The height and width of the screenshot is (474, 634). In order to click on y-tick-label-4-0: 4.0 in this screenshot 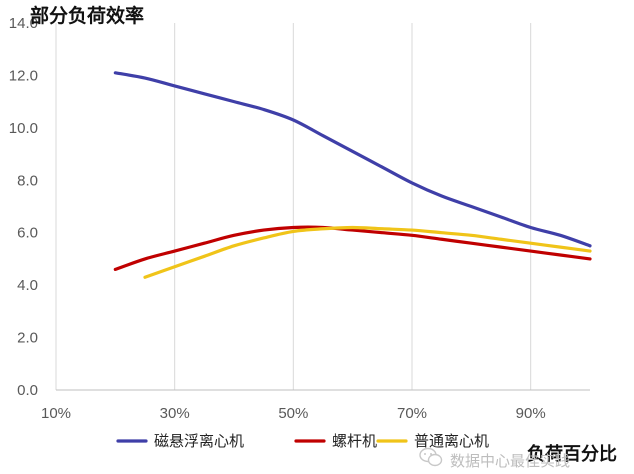, I will do `click(27, 285)`.